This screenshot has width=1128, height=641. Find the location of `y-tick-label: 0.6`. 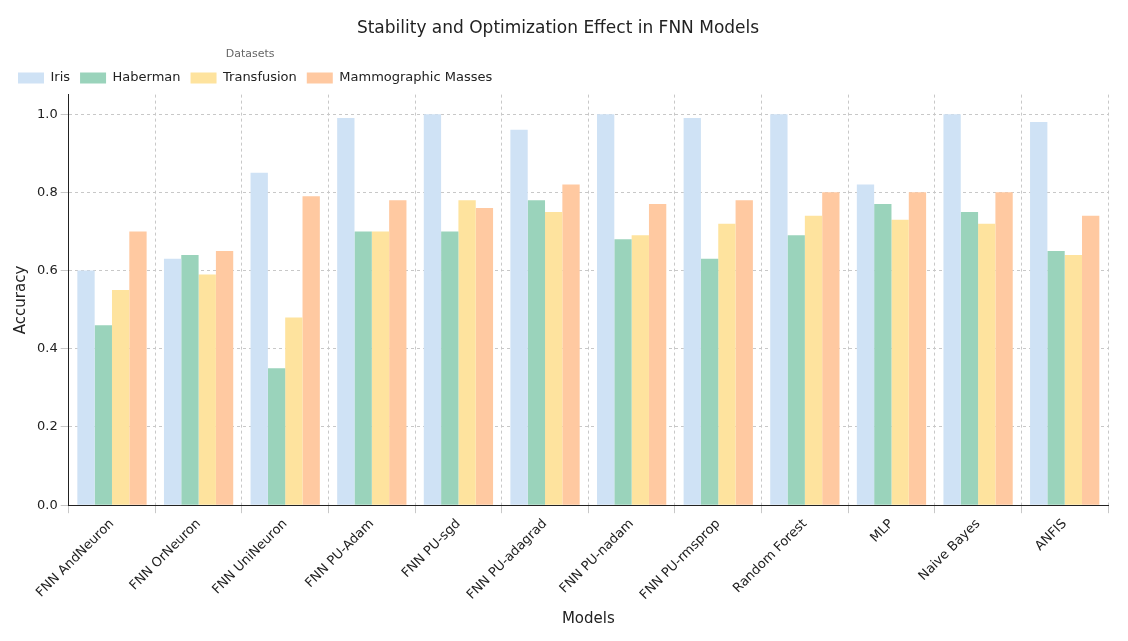

y-tick-label: 0.6 is located at coordinates (47, 269).